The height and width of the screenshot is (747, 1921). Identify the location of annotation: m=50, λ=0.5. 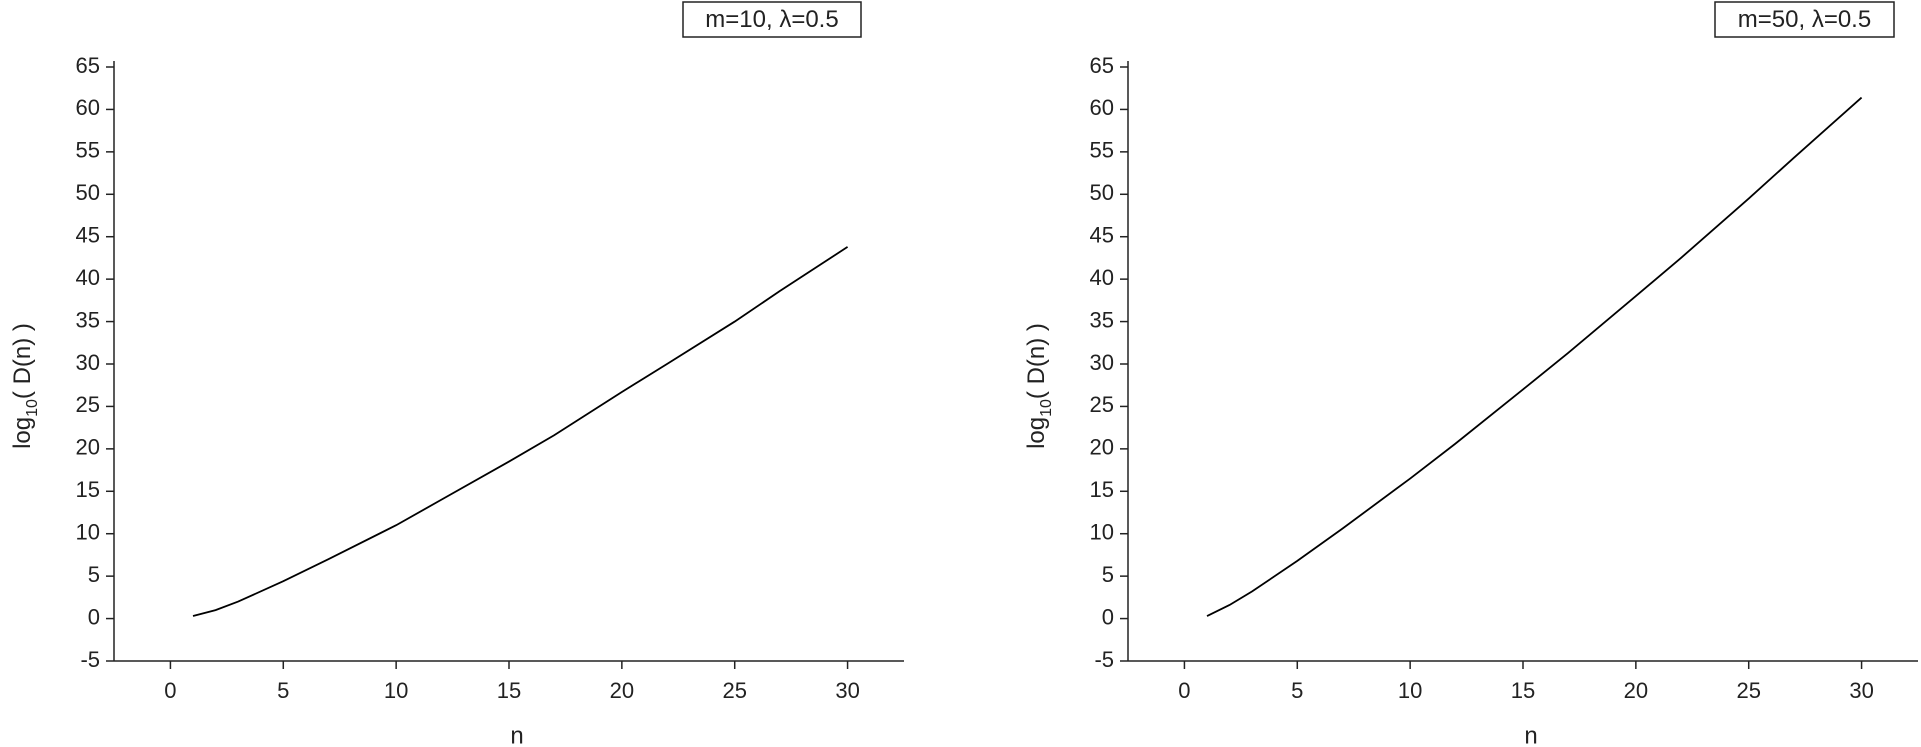
(1804, 19).